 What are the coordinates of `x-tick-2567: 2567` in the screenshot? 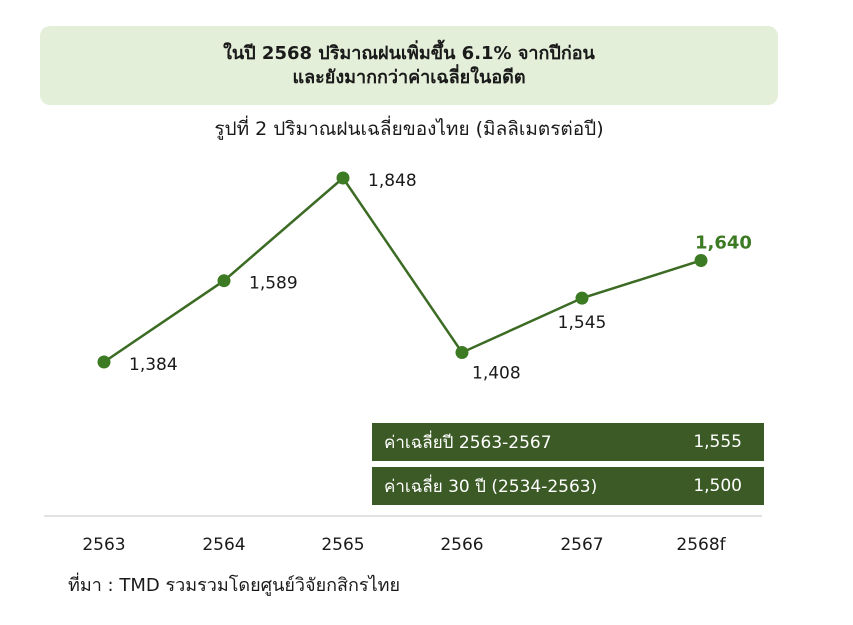 It's located at (581, 545).